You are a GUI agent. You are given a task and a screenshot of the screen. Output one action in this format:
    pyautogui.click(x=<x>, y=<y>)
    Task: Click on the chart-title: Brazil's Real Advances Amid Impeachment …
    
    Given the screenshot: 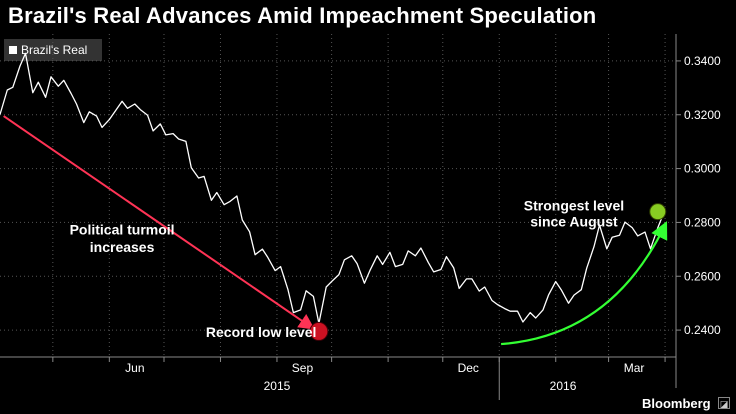 What is the action you would take?
    pyautogui.click(x=302, y=15)
    